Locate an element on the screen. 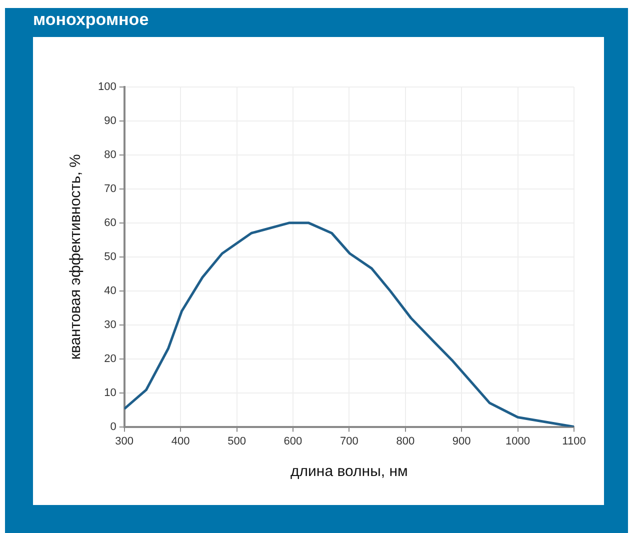  y-tick-label: 20 is located at coordinates (110, 358).